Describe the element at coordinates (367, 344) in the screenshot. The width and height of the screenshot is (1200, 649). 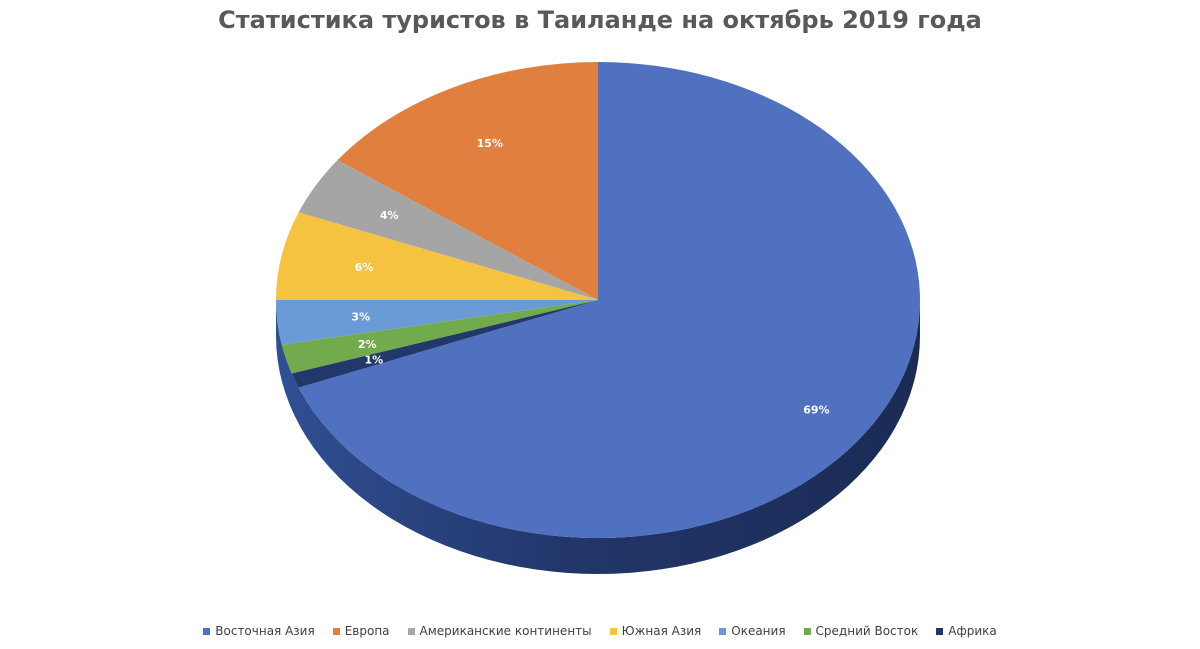
I see `data-label-5: 2%` at that location.